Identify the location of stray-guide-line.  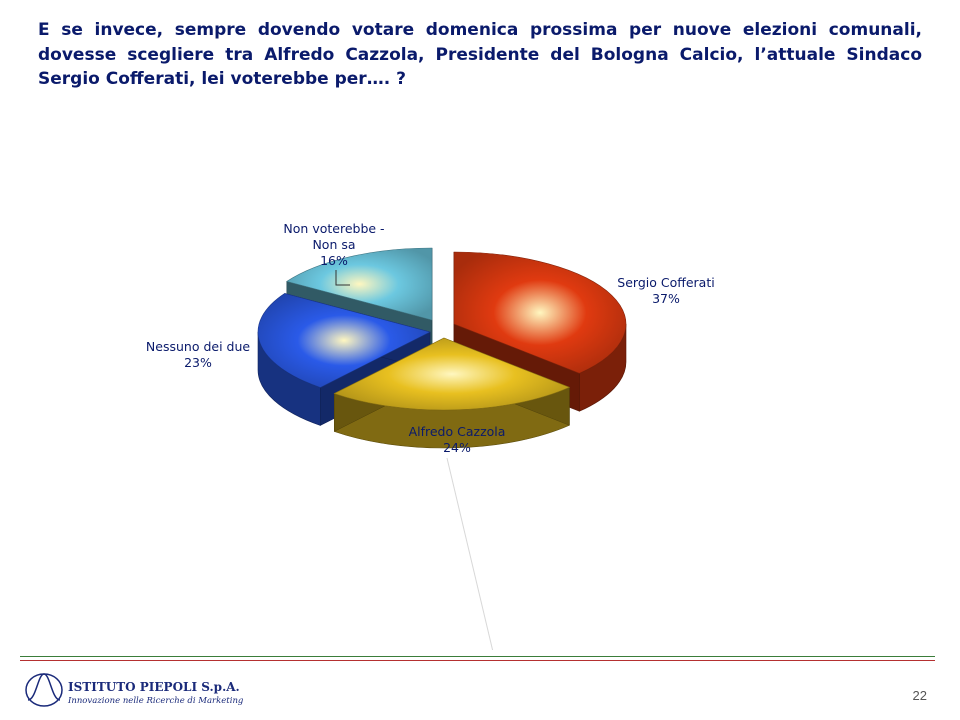
(470, 553).